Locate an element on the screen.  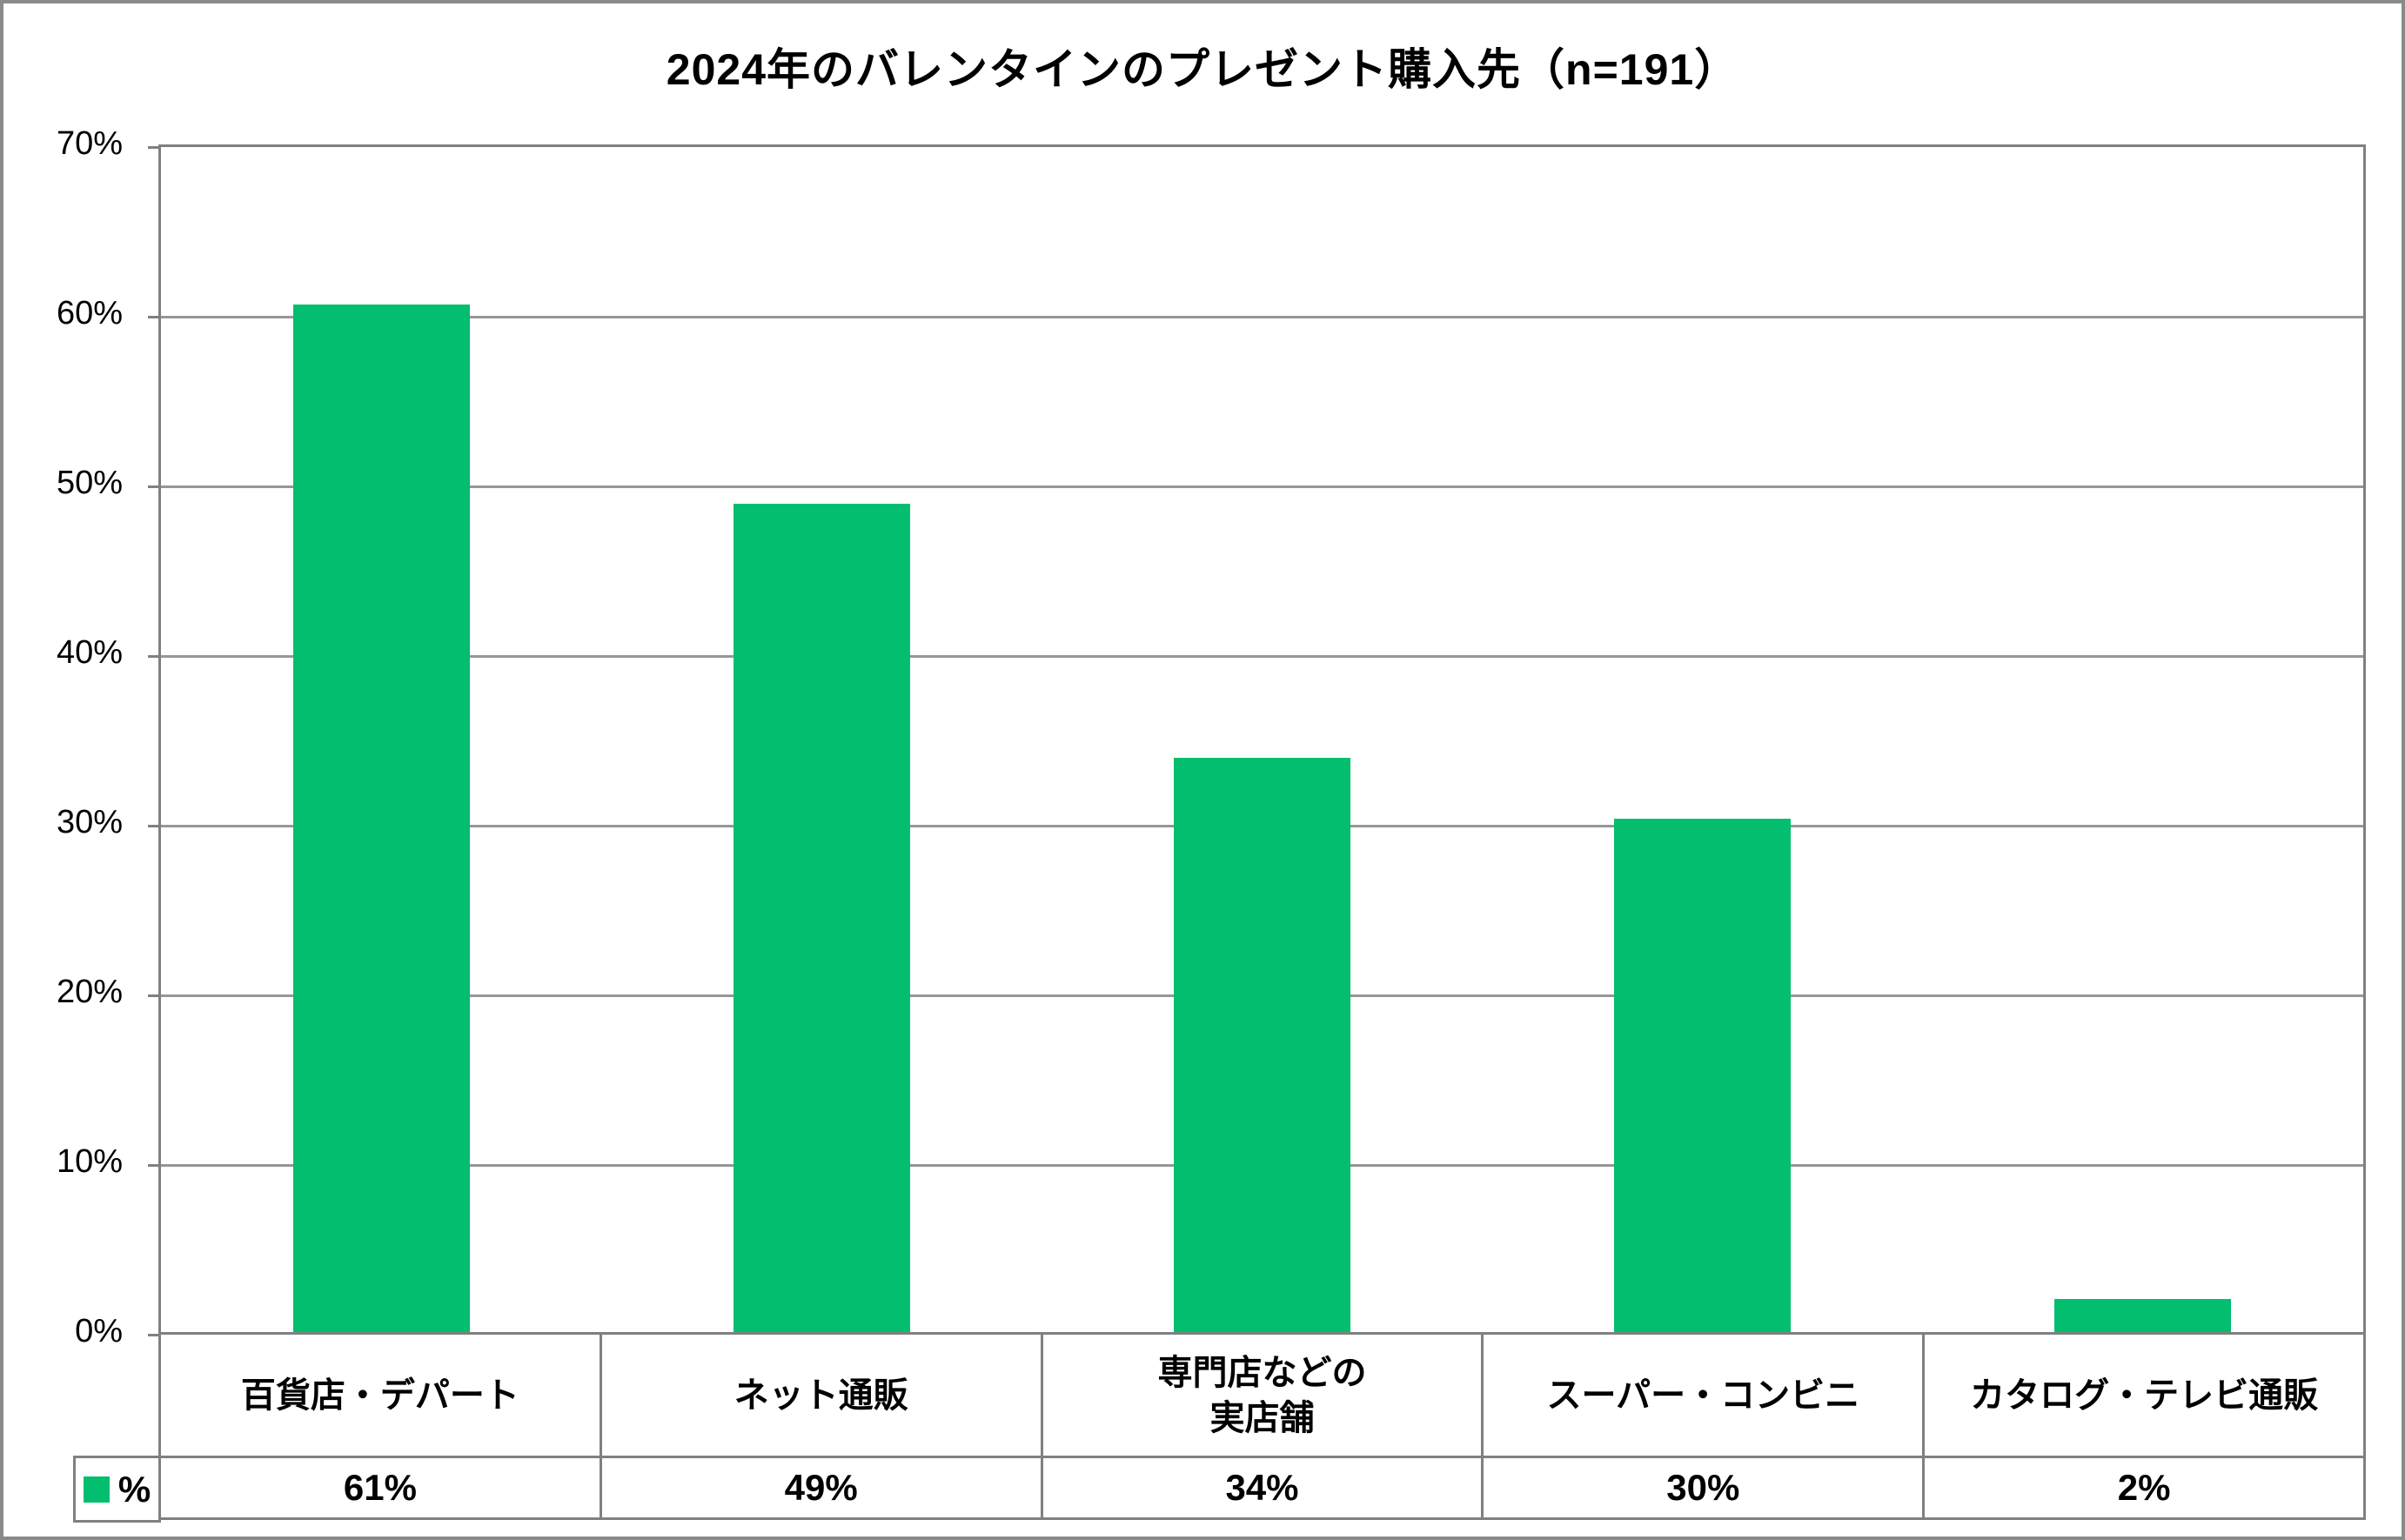
y-axis-label: 40% is located at coordinates (90, 652).